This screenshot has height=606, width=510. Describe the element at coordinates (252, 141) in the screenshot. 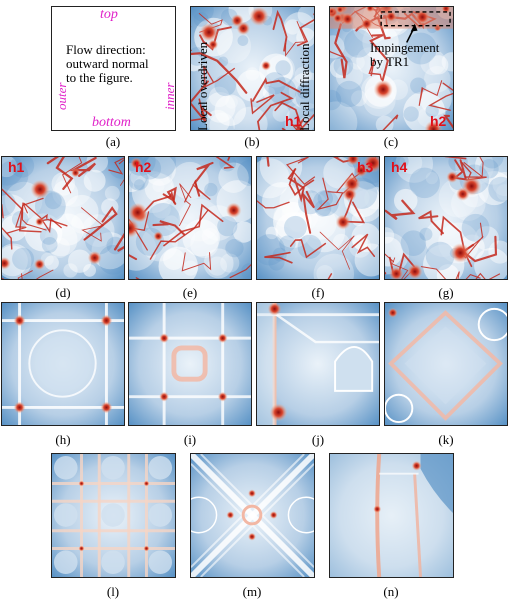

I see `caption-b: (b)` at that location.